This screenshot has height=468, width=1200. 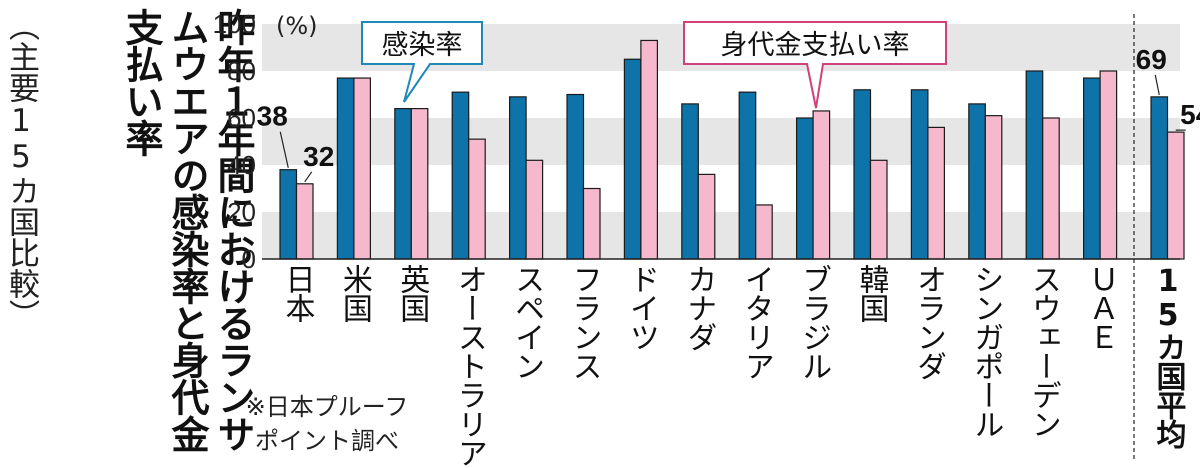 I want to click on category-label: カナダ, so click(x=699, y=307).